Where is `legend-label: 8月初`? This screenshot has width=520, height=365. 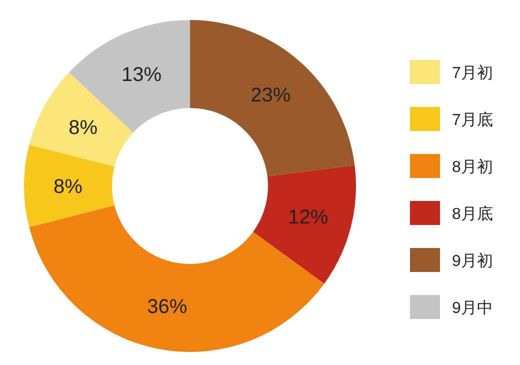
legend-label: 8月初 is located at coordinates (472, 167).